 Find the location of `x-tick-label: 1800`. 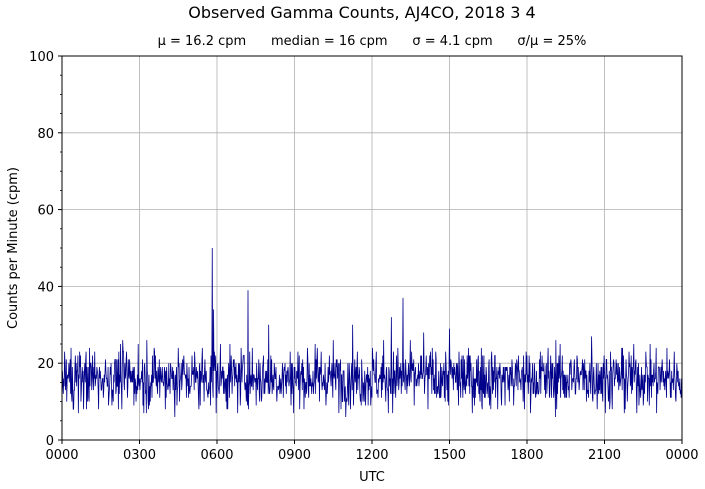

x-tick-label: 1800 is located at coordinates (526, 455).